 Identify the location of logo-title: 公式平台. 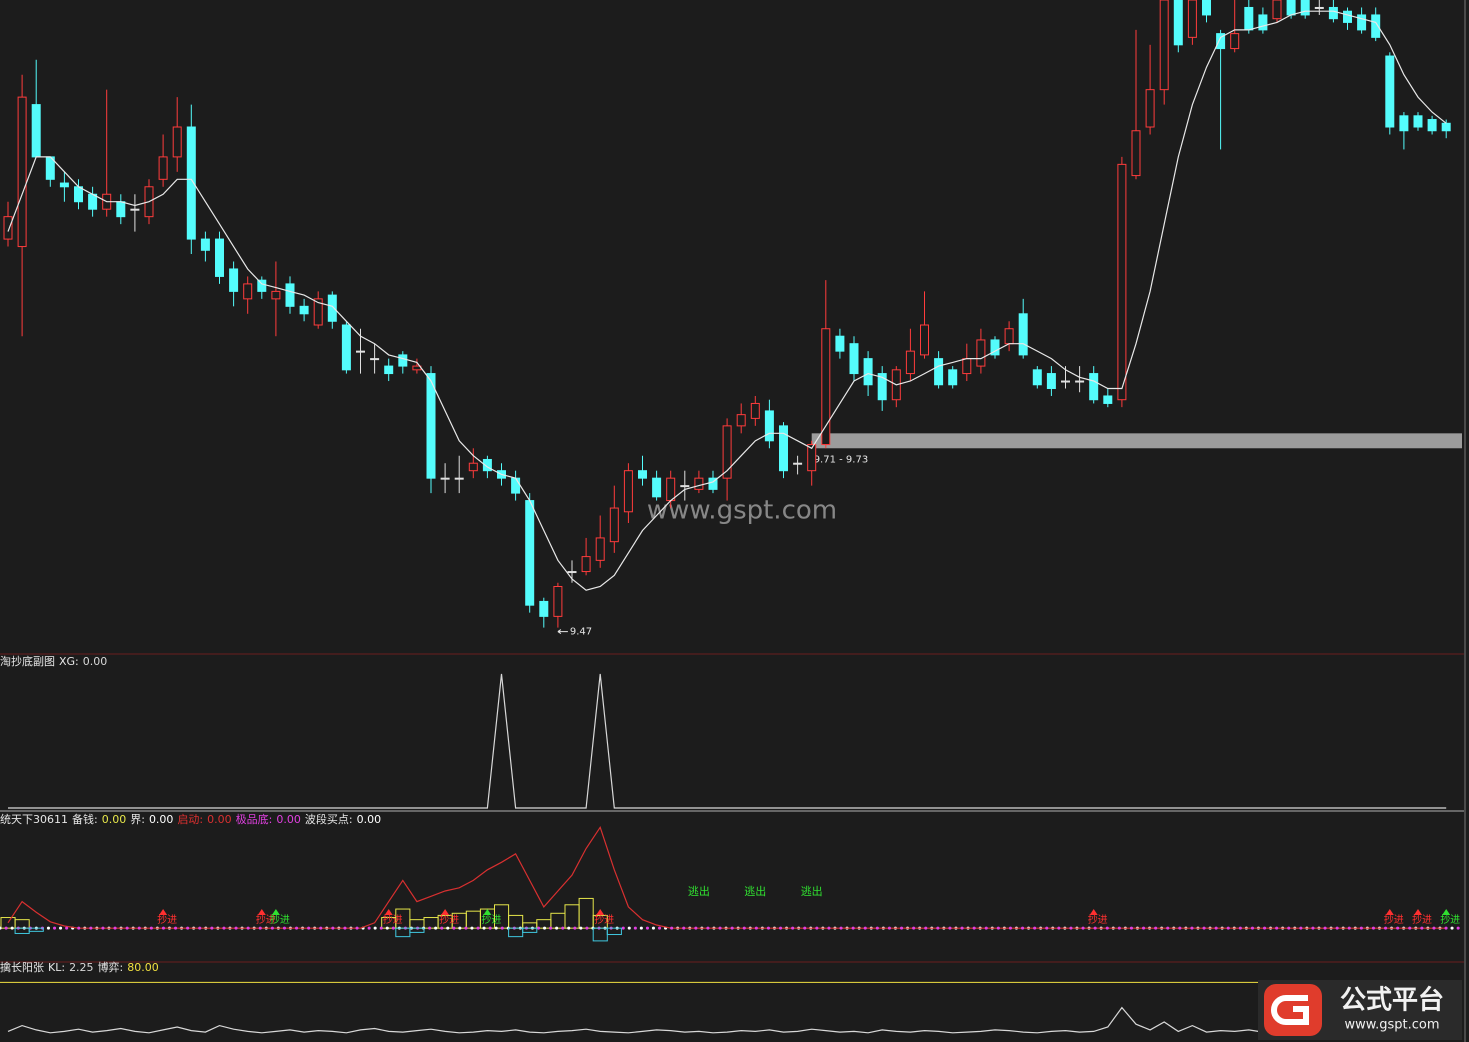
(1392, 1000).